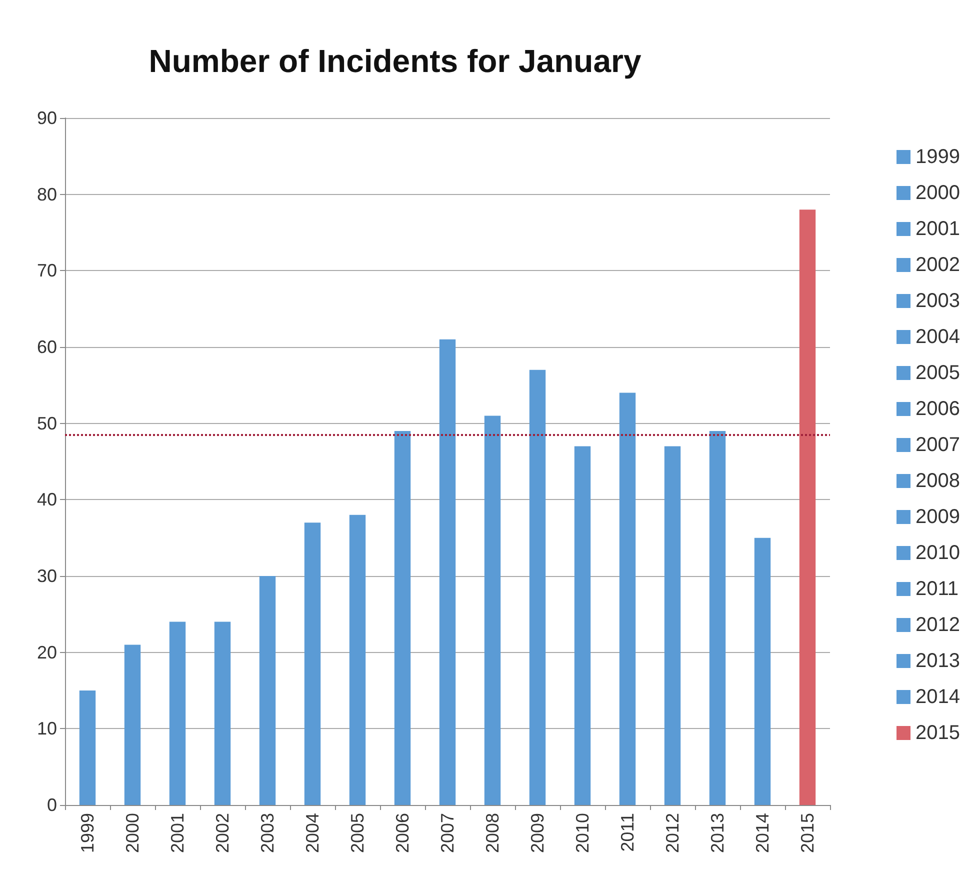 The width and height of the screenshot is (970, 890). What do you see at coordinates (402, 833) in the screenshot?
I see `x-tick-label: 2006` at bounding box center [402, 833].